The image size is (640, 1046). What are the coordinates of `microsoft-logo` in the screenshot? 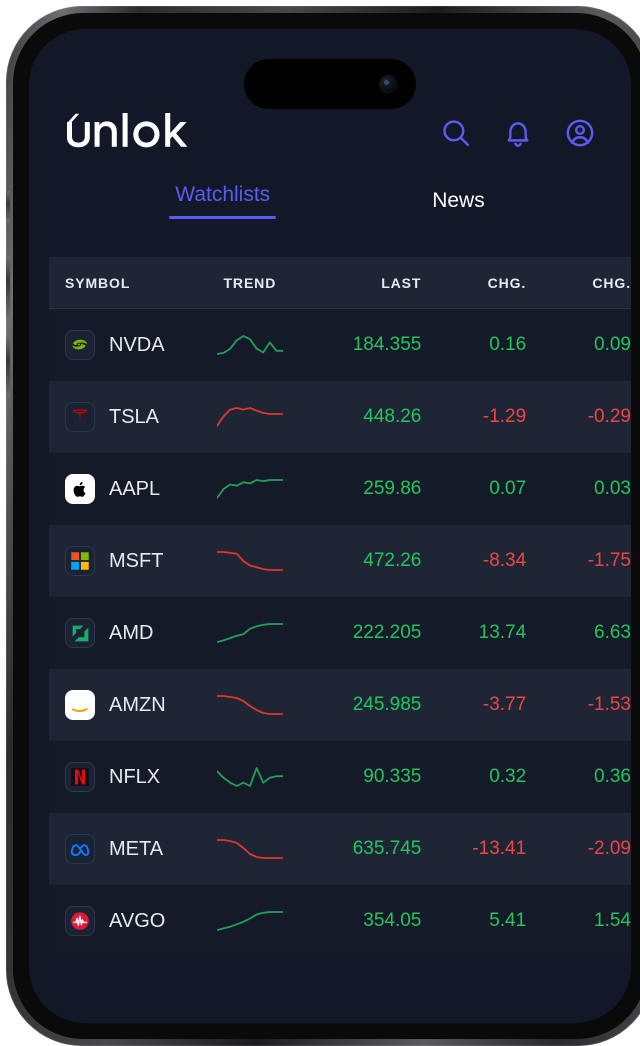 It's located at (80, 561).